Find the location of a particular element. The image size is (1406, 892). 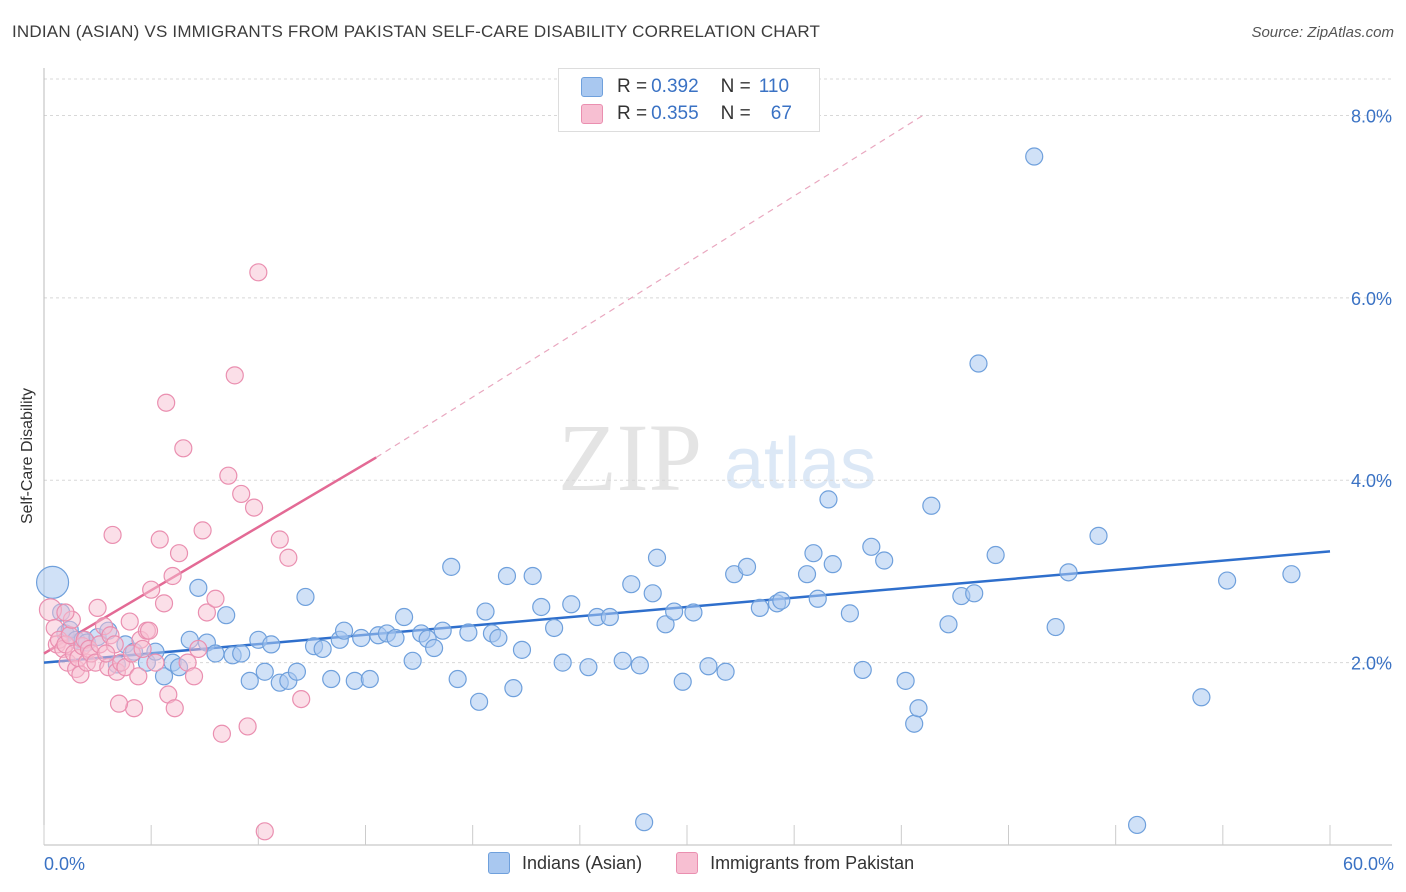

legend-item-indians: Indians (Asian) is located at coordinates (565, 863).